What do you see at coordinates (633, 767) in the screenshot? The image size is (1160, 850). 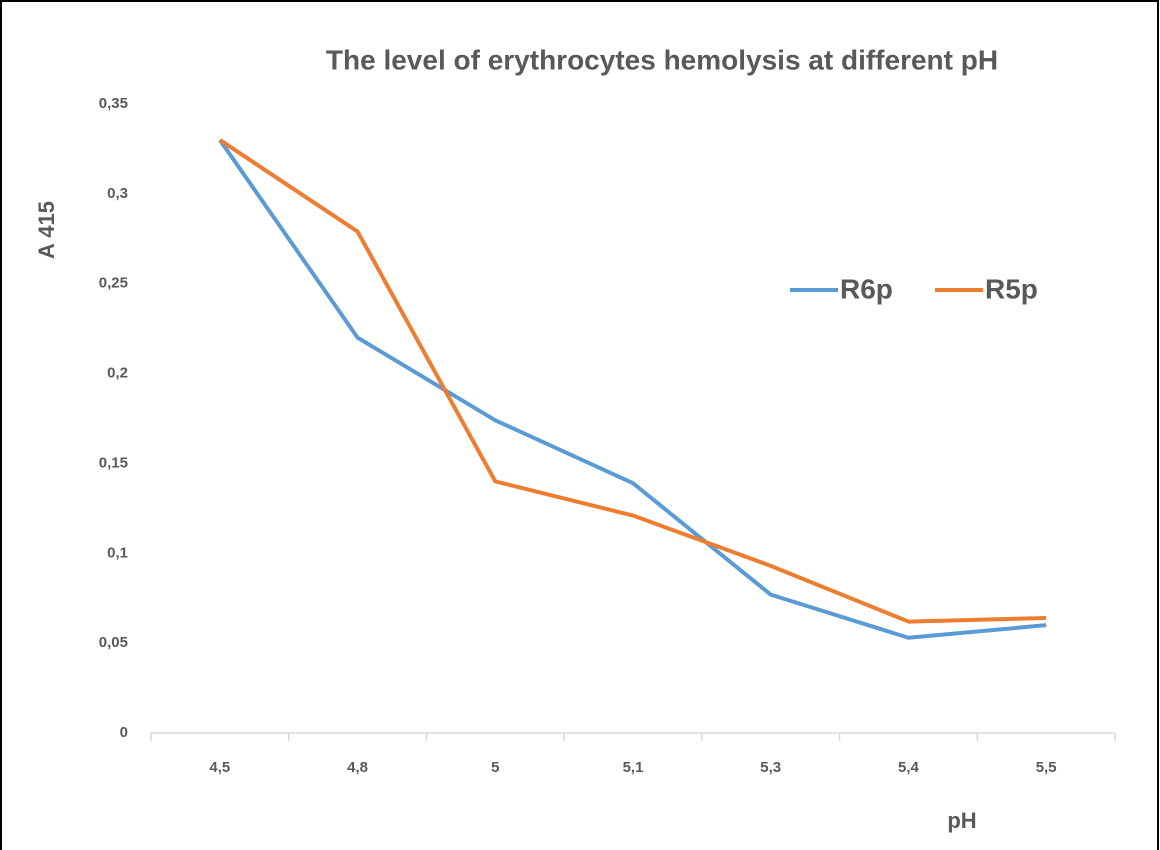 I see `x-tick-label: 5,1` at bounding box center [633, 767].